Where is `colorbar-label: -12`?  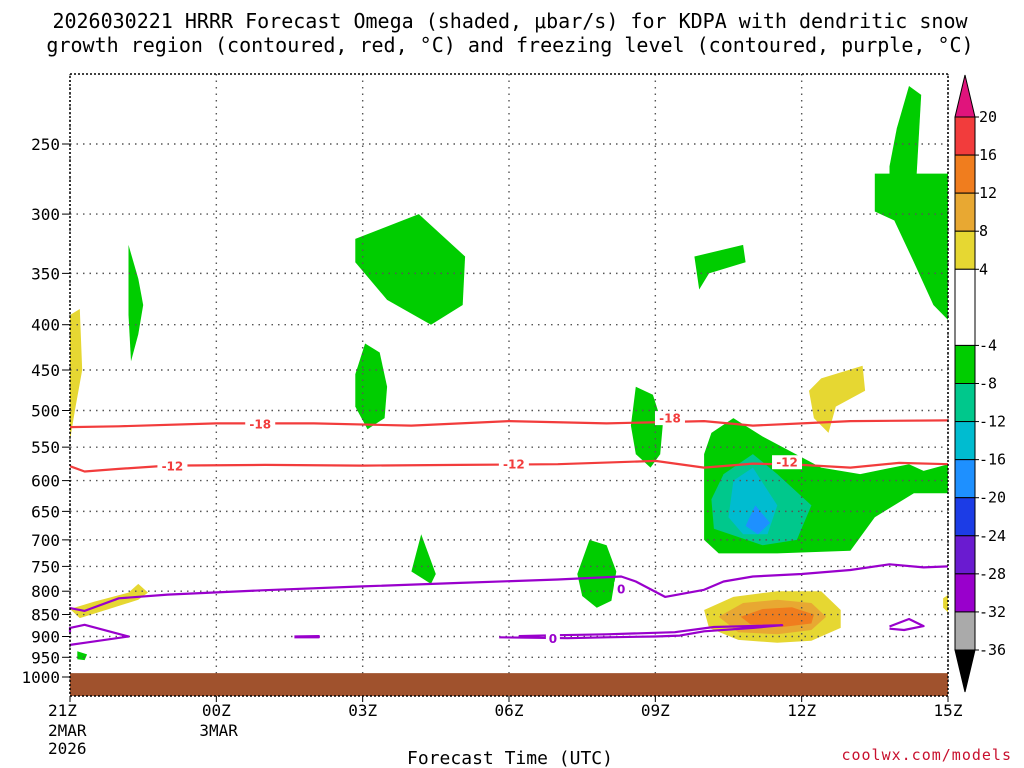
colorbar-label: -12 is located at coordinates (992, 422).